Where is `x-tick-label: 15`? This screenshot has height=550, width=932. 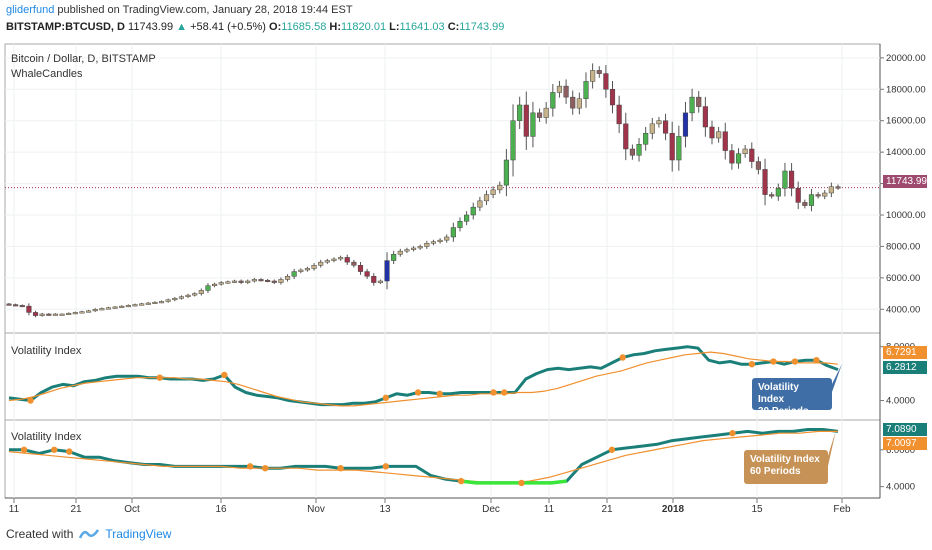 x-tick-label: 15 is located at coordinates (757, 509).